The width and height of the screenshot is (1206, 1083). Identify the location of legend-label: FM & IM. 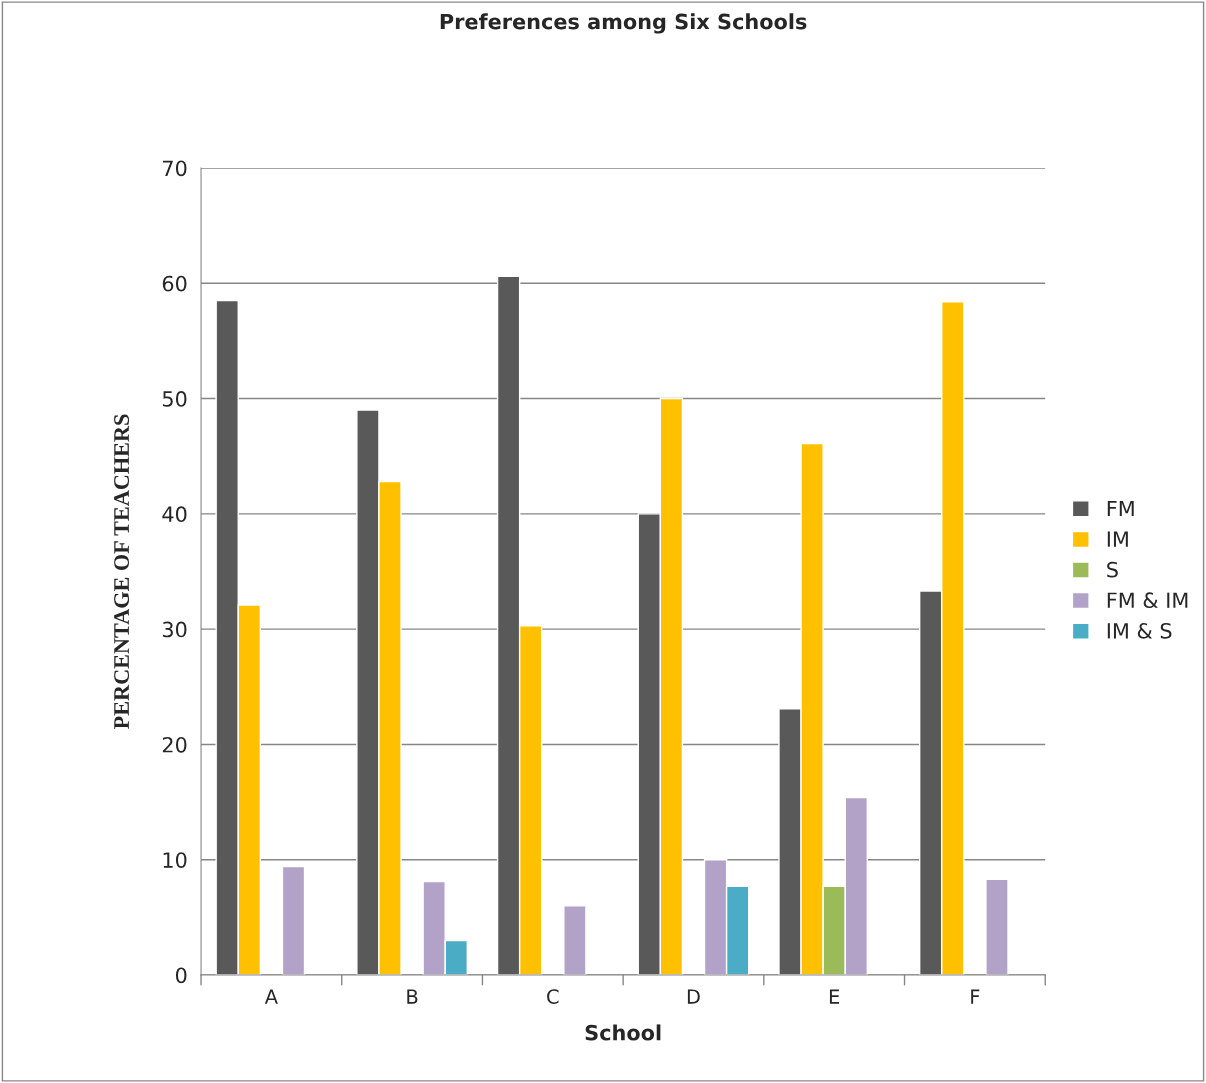
(1147, 600).